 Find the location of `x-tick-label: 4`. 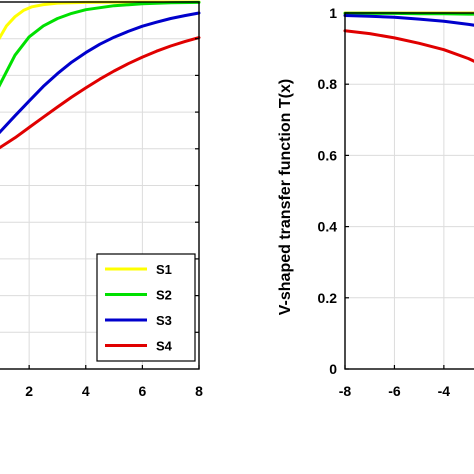

x-tick-label: 4 is located at coordinates (86, 391).